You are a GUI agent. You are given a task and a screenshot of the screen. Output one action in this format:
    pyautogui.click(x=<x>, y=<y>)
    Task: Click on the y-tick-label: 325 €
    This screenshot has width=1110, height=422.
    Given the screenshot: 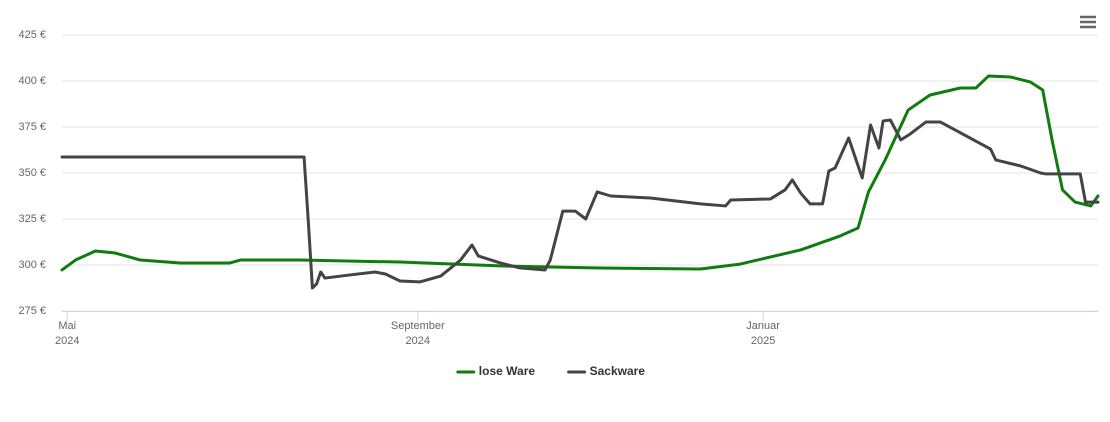 What is the action you would take?
    pyautogui.click(x=32, y=219)
    